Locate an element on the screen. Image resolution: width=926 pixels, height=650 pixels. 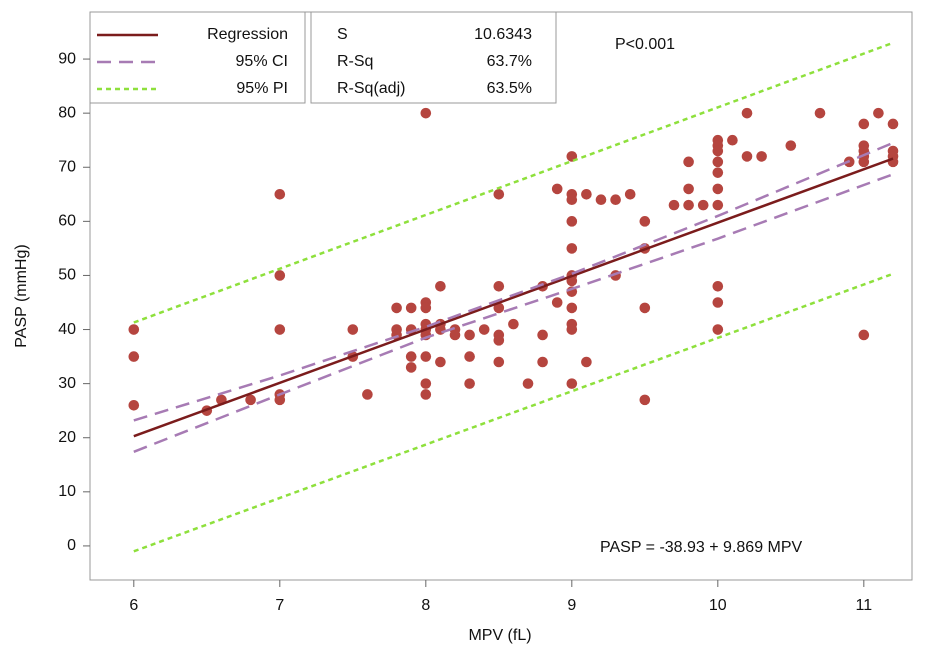
x-tick-label: 7 is located at coordinates (279, 605).